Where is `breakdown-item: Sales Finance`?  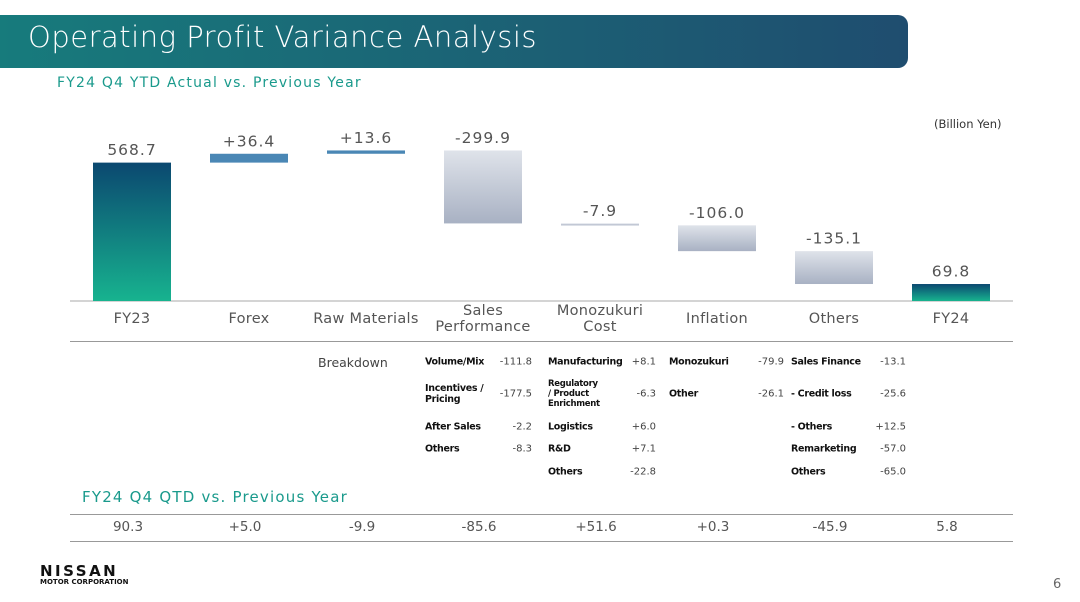
breakdown-item: Sales Finance is located at coordinates (826, 362).